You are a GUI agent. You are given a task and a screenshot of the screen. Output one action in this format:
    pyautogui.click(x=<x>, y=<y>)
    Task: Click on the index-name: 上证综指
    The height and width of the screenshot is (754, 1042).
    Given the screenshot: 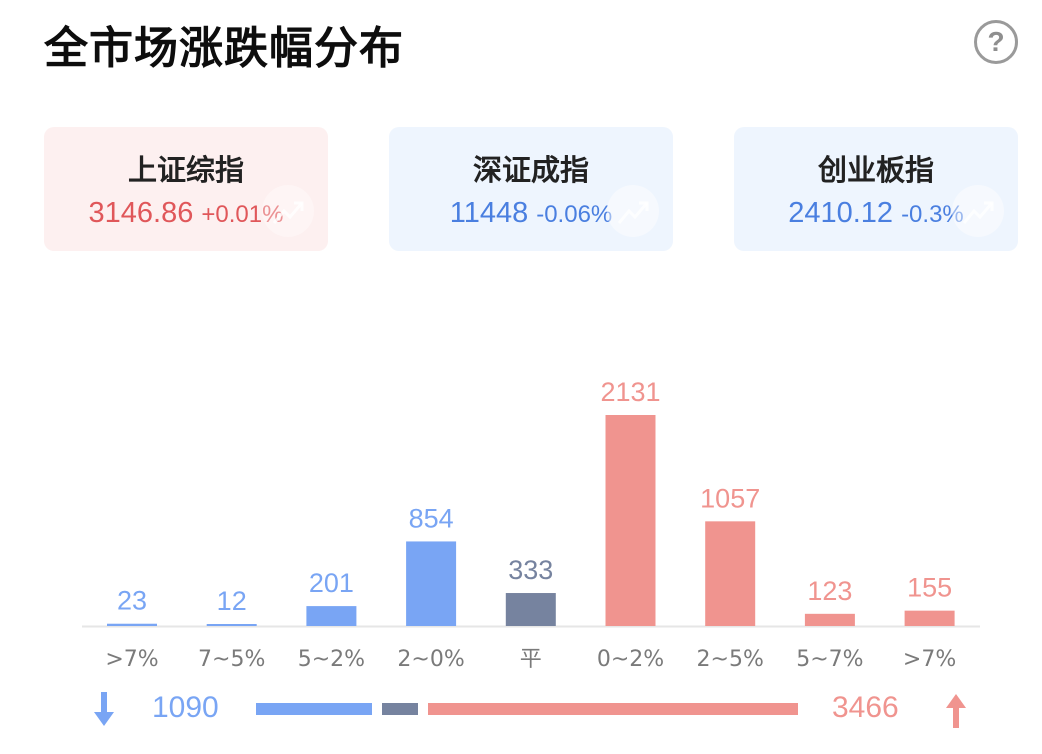 What is the action you would take?
    pyautogui.click(x=185, y=170)
    